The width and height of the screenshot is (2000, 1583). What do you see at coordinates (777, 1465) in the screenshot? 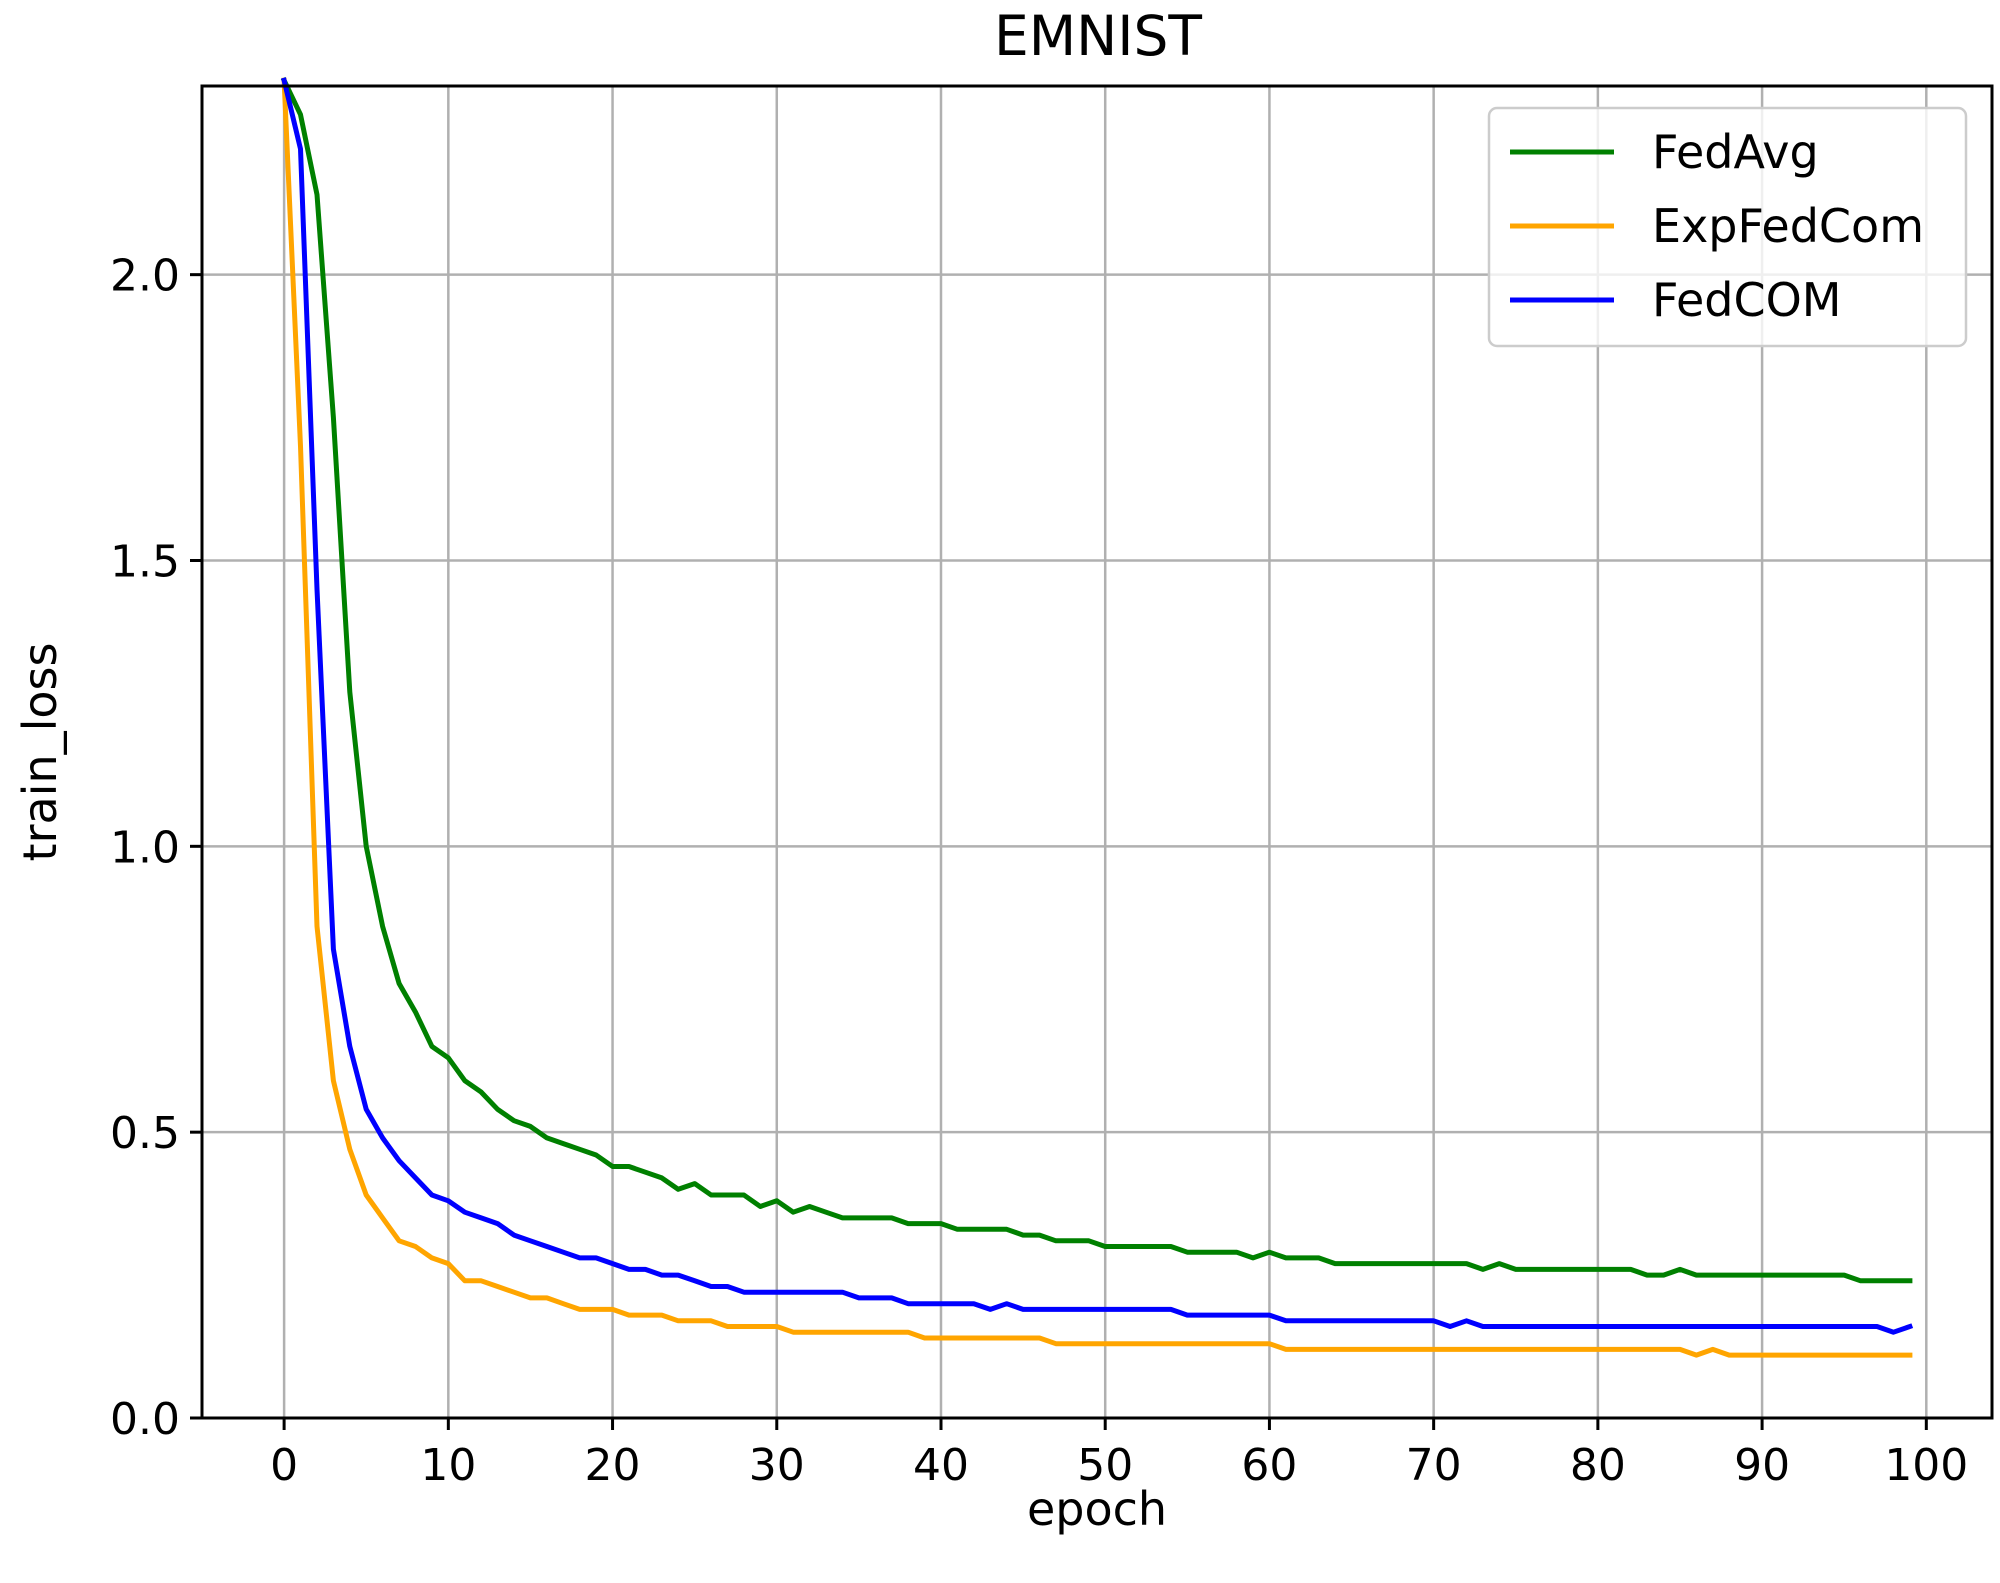
I see `x-tick-label: 30` at bounding box center [777, 1465].